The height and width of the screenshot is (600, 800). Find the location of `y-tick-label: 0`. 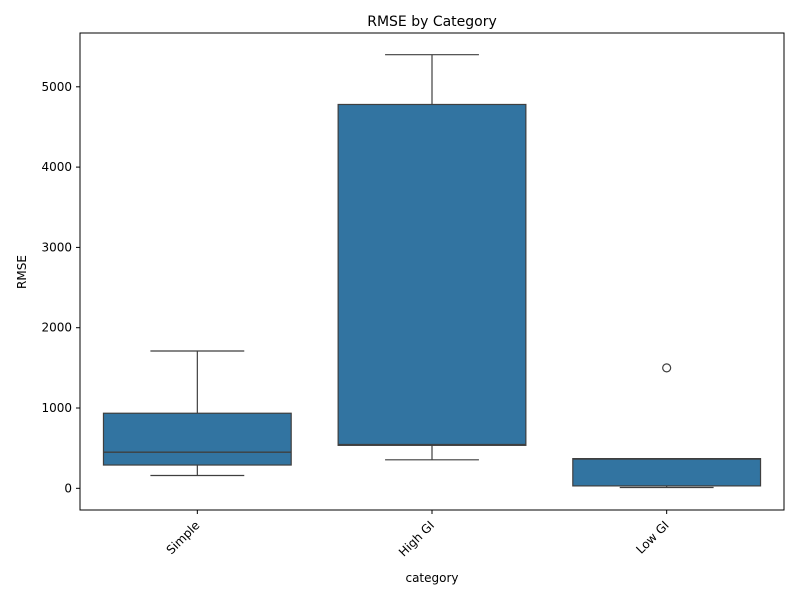

y-tick-label: 0 is located at coordinates (68, 488).